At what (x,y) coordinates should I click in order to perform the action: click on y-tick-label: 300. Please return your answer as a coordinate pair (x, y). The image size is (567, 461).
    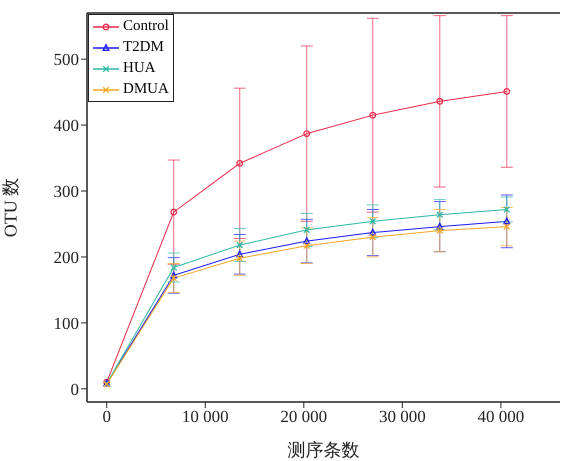
    Looking at the image, I should click on (66, 192).